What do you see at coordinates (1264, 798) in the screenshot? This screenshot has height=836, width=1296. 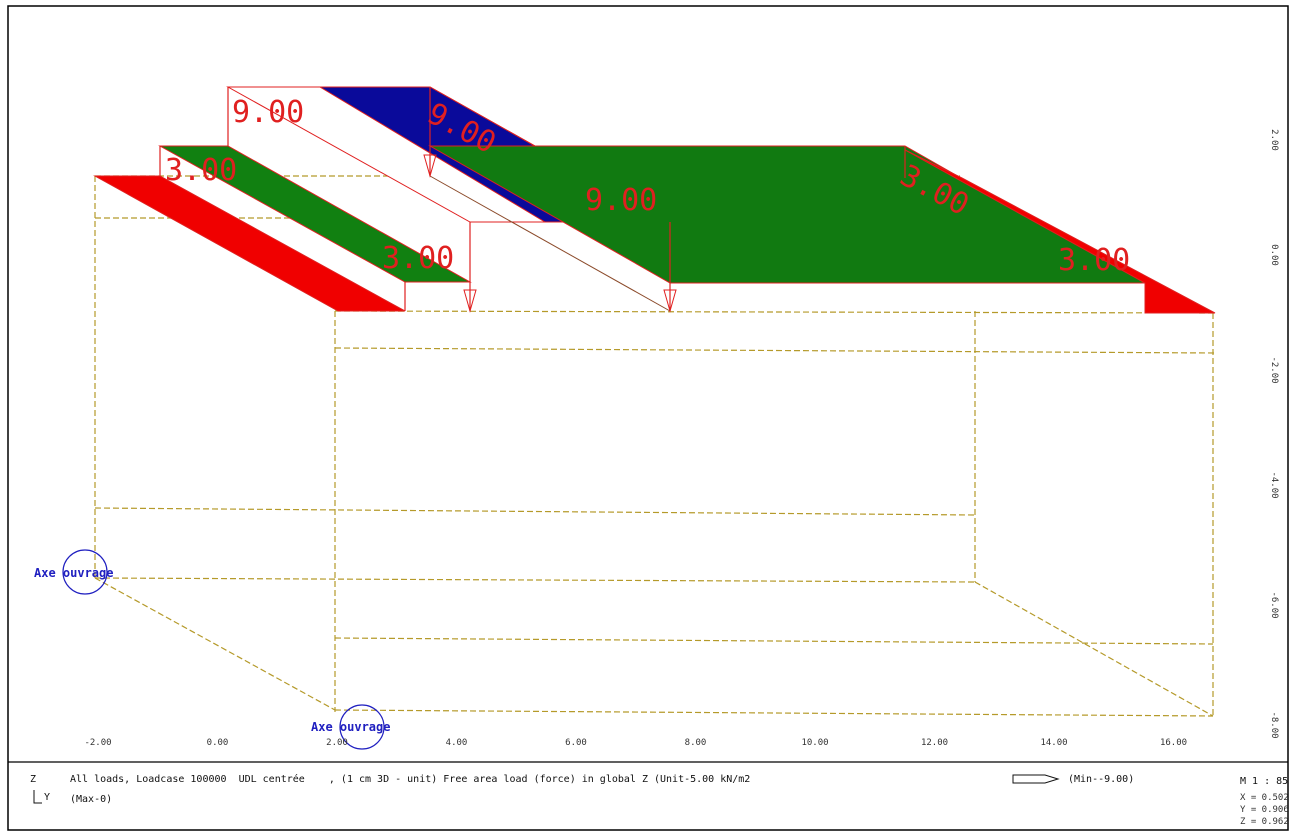 I see `status-x: X = 0.502` at bounding box center [1264, 798].